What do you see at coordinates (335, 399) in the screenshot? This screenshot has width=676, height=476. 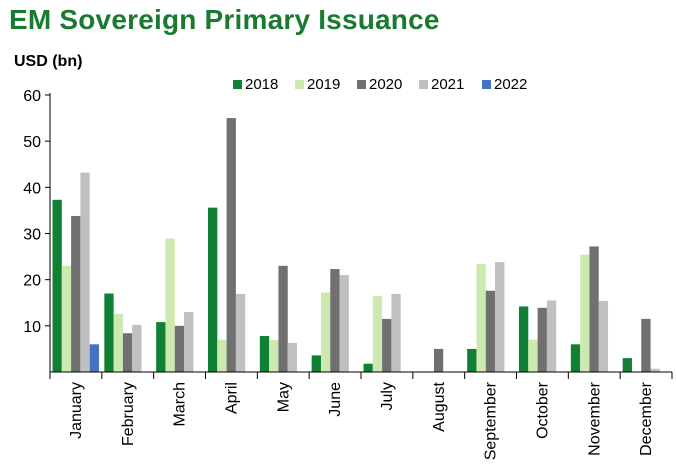 I see `x-tick-label-june: June` at bounding box center [335, 399].